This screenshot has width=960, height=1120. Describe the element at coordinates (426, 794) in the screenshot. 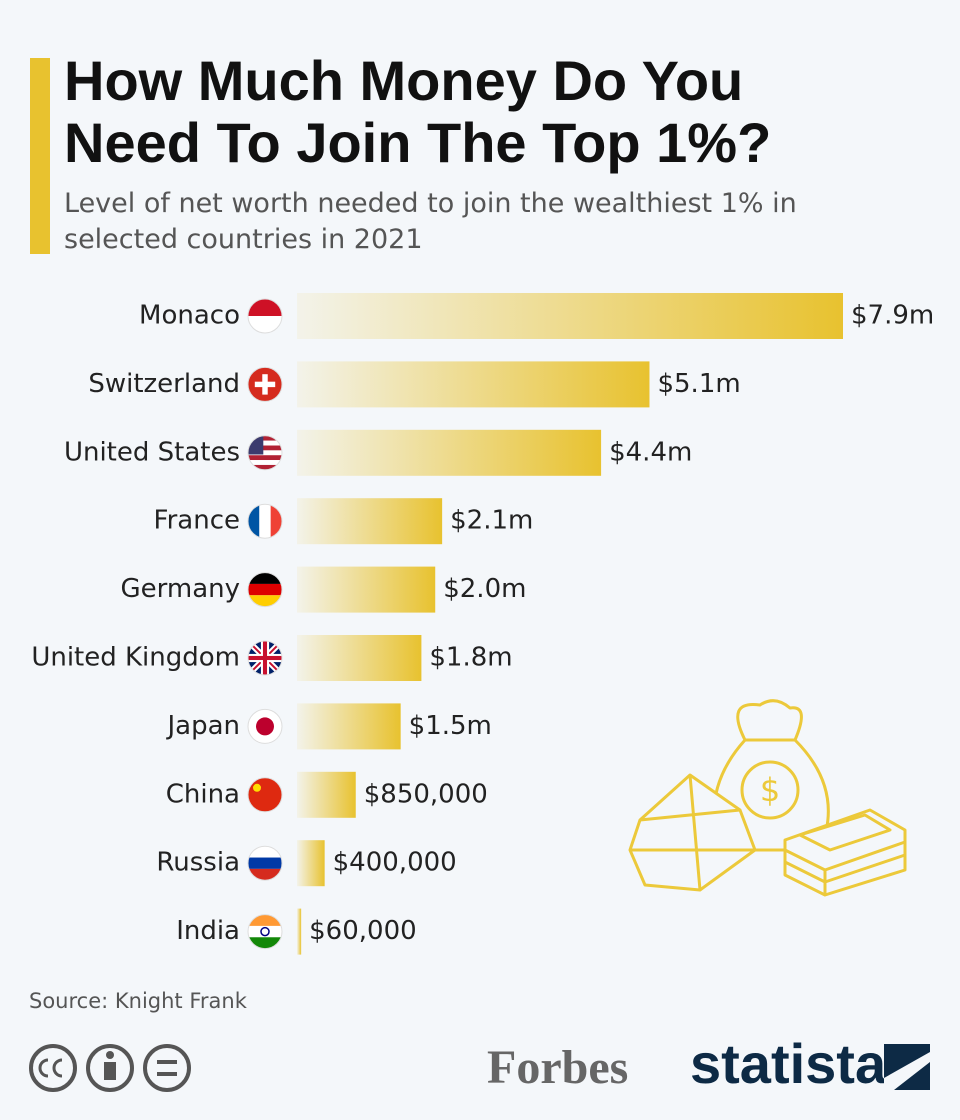

I see `value-label: $850,000` at that location.